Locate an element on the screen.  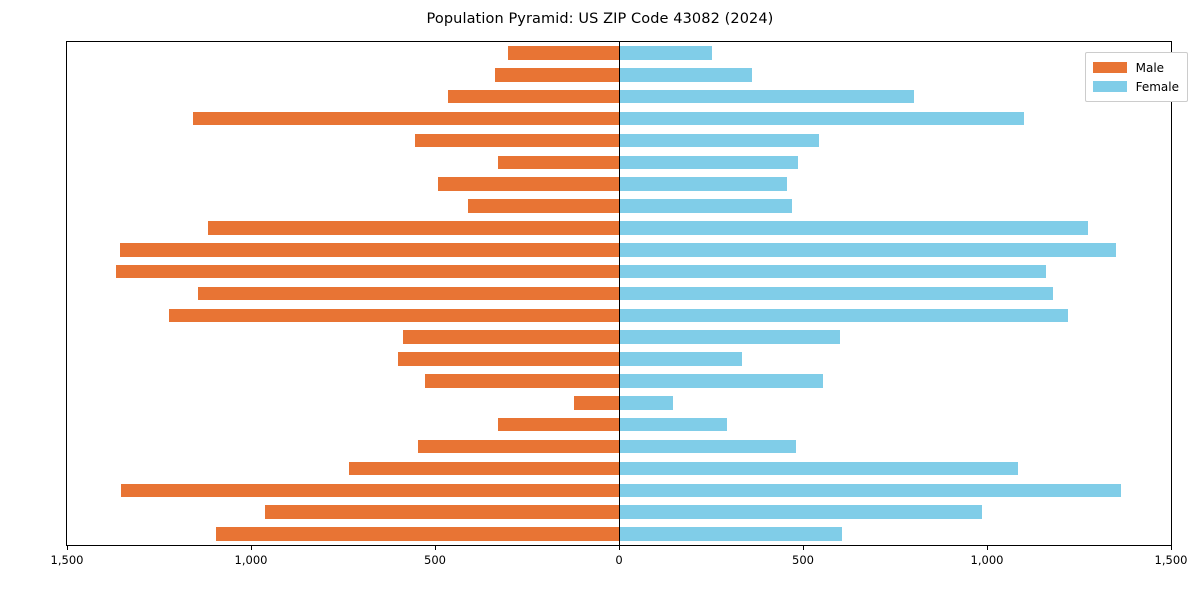
legend-label: Male is located at coordinates (1150, 67).